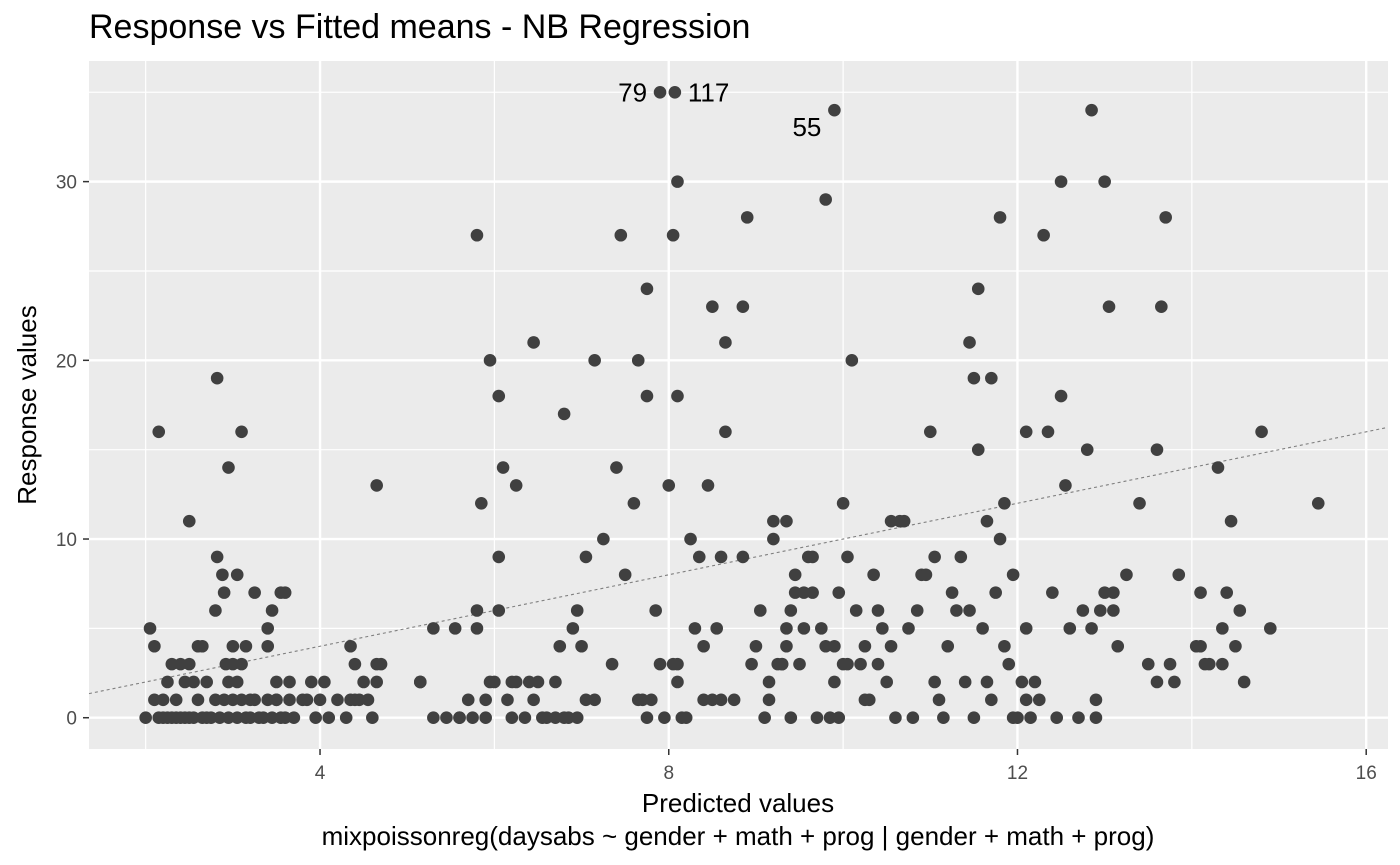 This screenshot has height=865, width=1400. Describe the element at coordinates (719, 109) in the screenshot. I see `point-labels: 79 117 55` at that location.